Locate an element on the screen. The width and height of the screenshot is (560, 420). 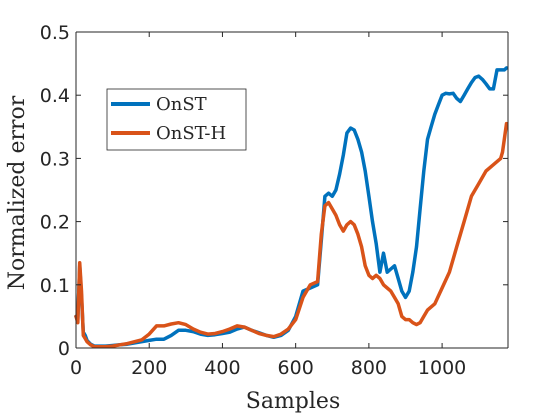
y-tick-label: 0.1 is located at coordinates (55, 286).